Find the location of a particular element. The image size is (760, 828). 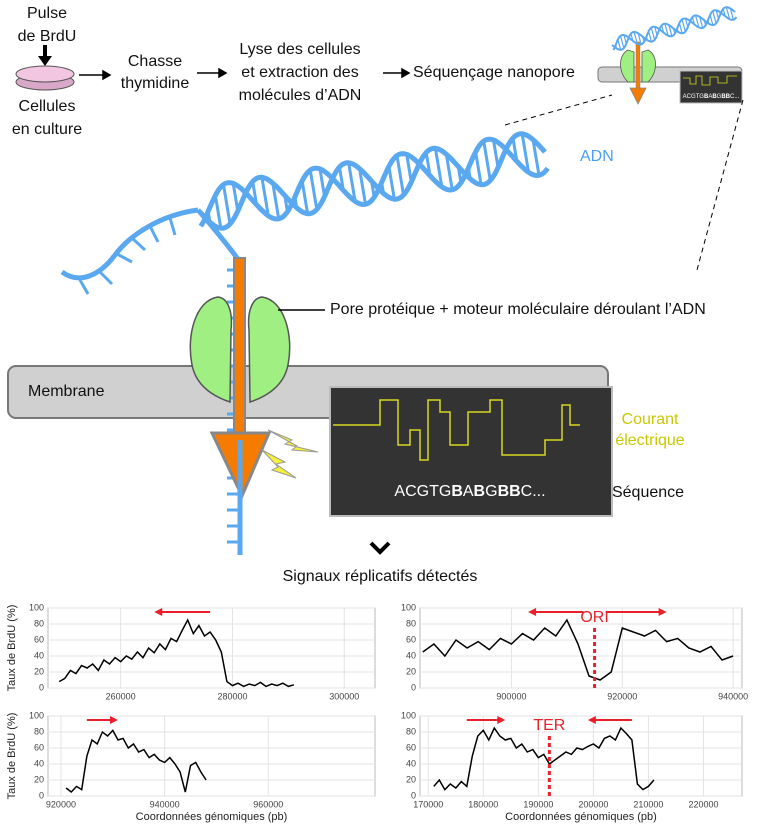

chevron is located at coordinates (380, 548).